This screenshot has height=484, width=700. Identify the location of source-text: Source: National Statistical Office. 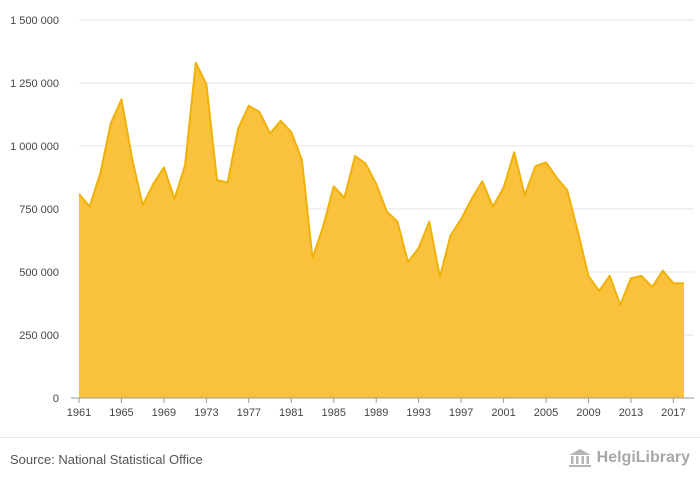
(106, 459).